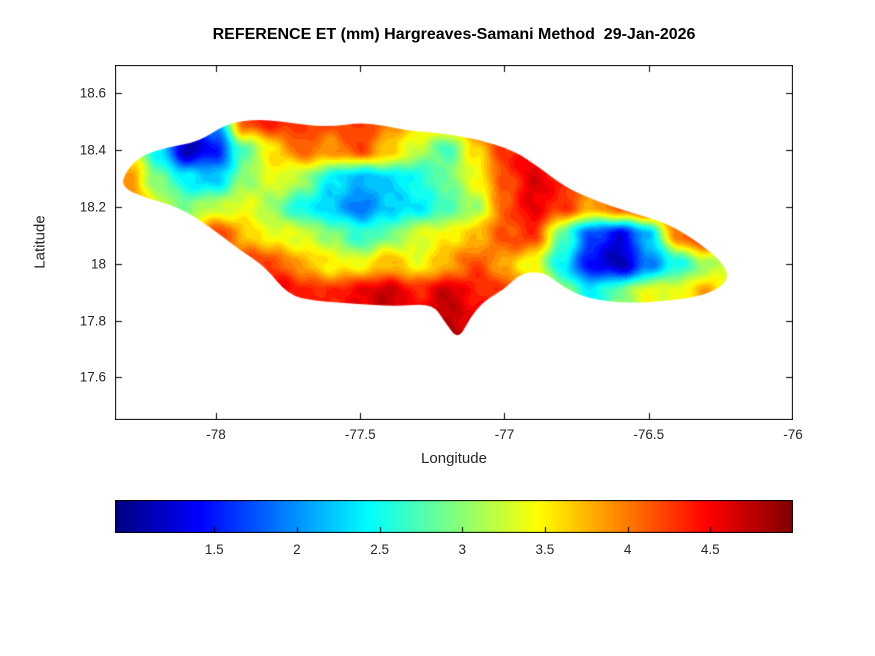 Image resolution: width=875 pixels, height=656 pixels. I want to click on colorbar-tick-label: 4, so click(627, 549).